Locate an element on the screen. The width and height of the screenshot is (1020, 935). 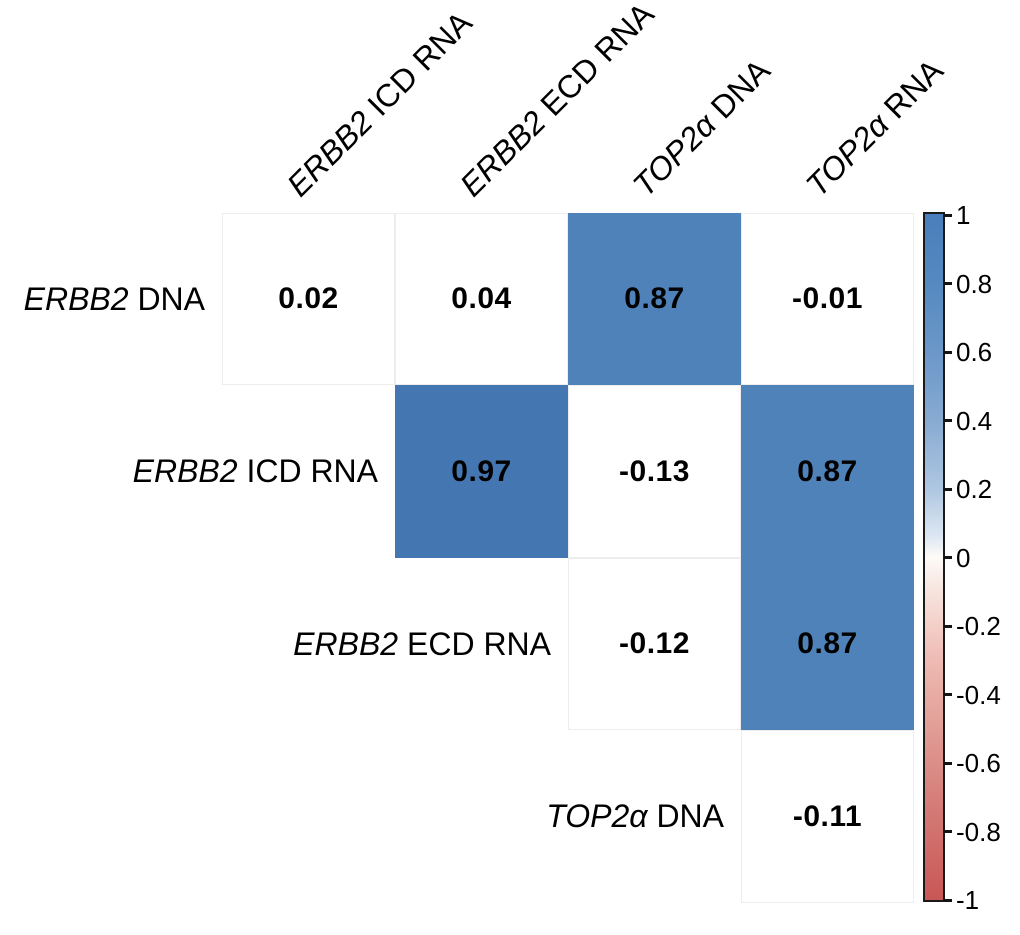
colorbar-gradient is located at coordinates (934, 557).